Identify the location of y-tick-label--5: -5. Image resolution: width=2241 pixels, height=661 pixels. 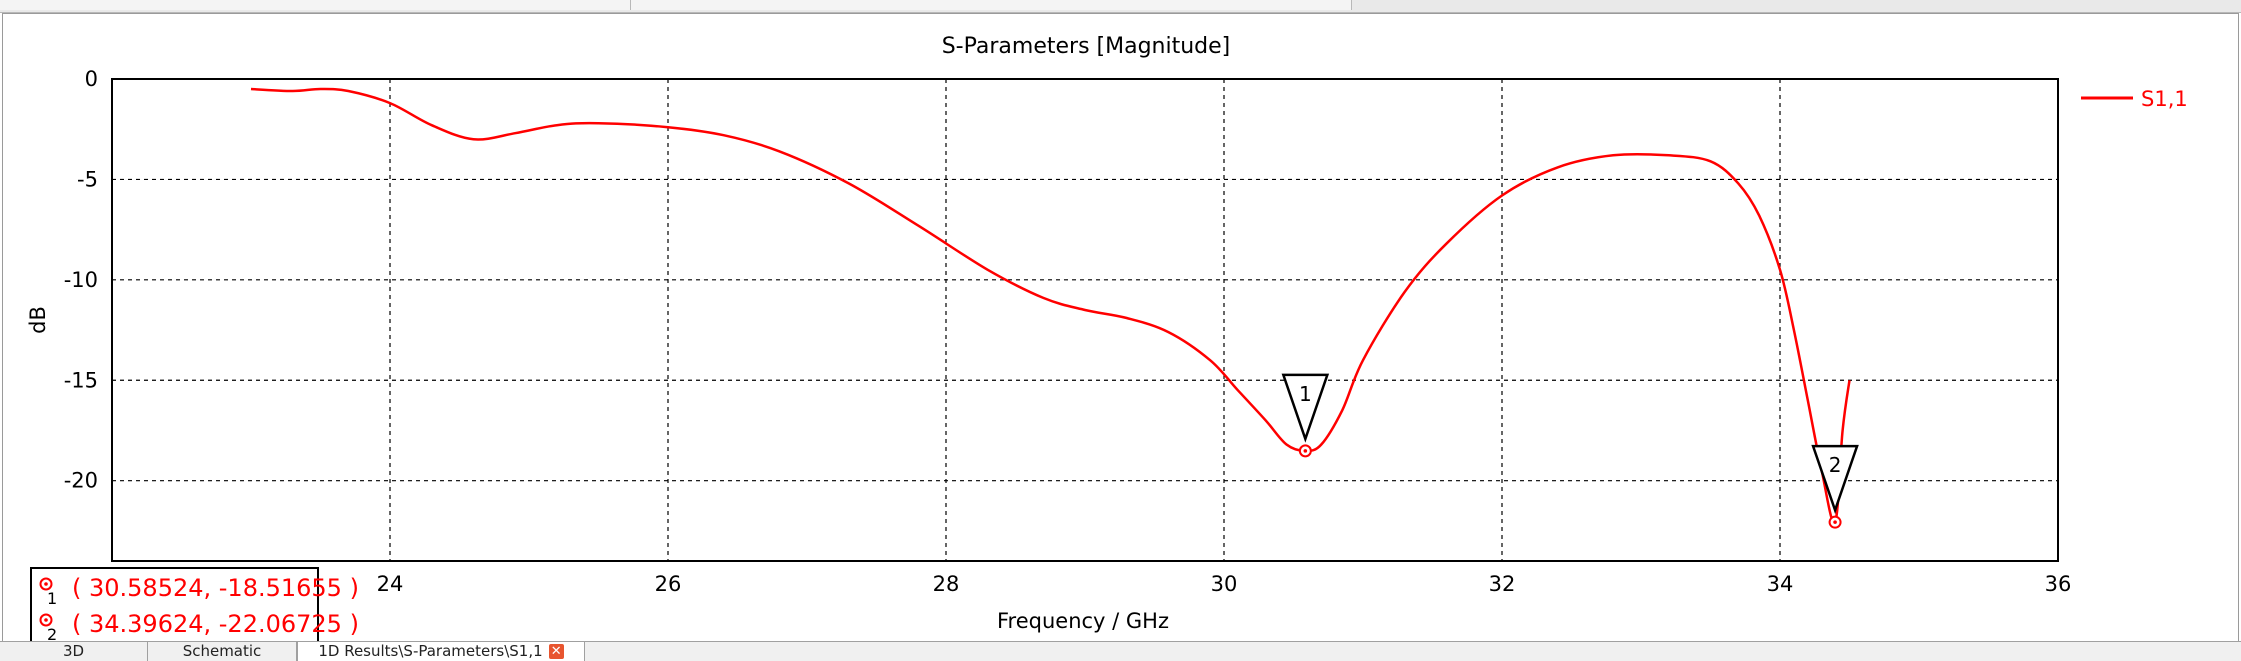
(87, 179).